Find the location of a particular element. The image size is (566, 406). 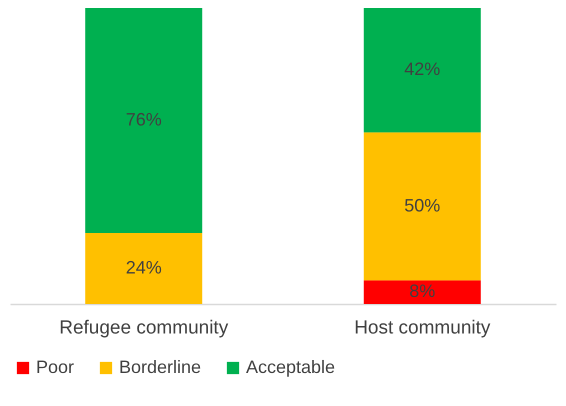

legend-label: Borderline is located at coordinates (160, 367).